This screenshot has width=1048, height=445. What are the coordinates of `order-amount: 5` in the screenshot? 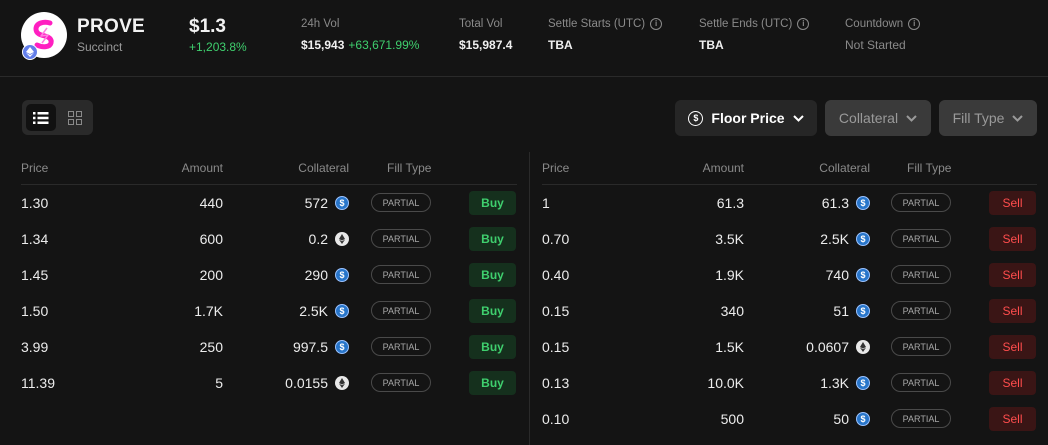 It's located at (219, 383).